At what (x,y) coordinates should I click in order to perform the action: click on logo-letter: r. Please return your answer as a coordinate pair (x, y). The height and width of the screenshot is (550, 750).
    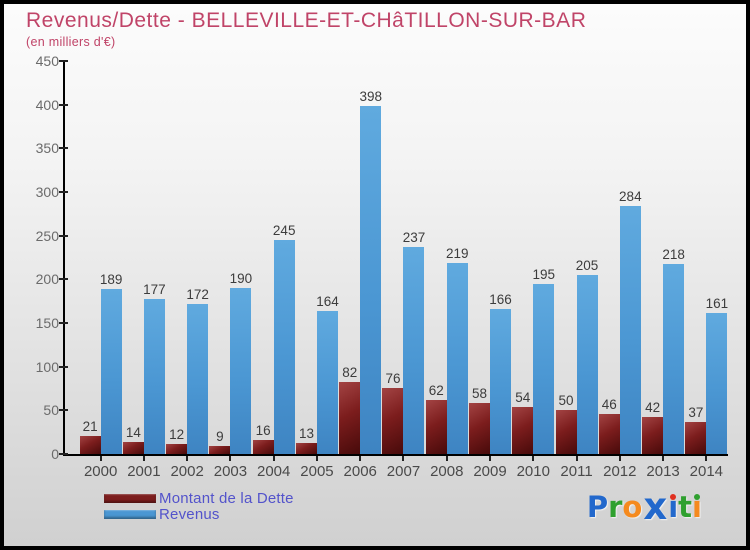
    Looking at the image, I should click on (615, 507).